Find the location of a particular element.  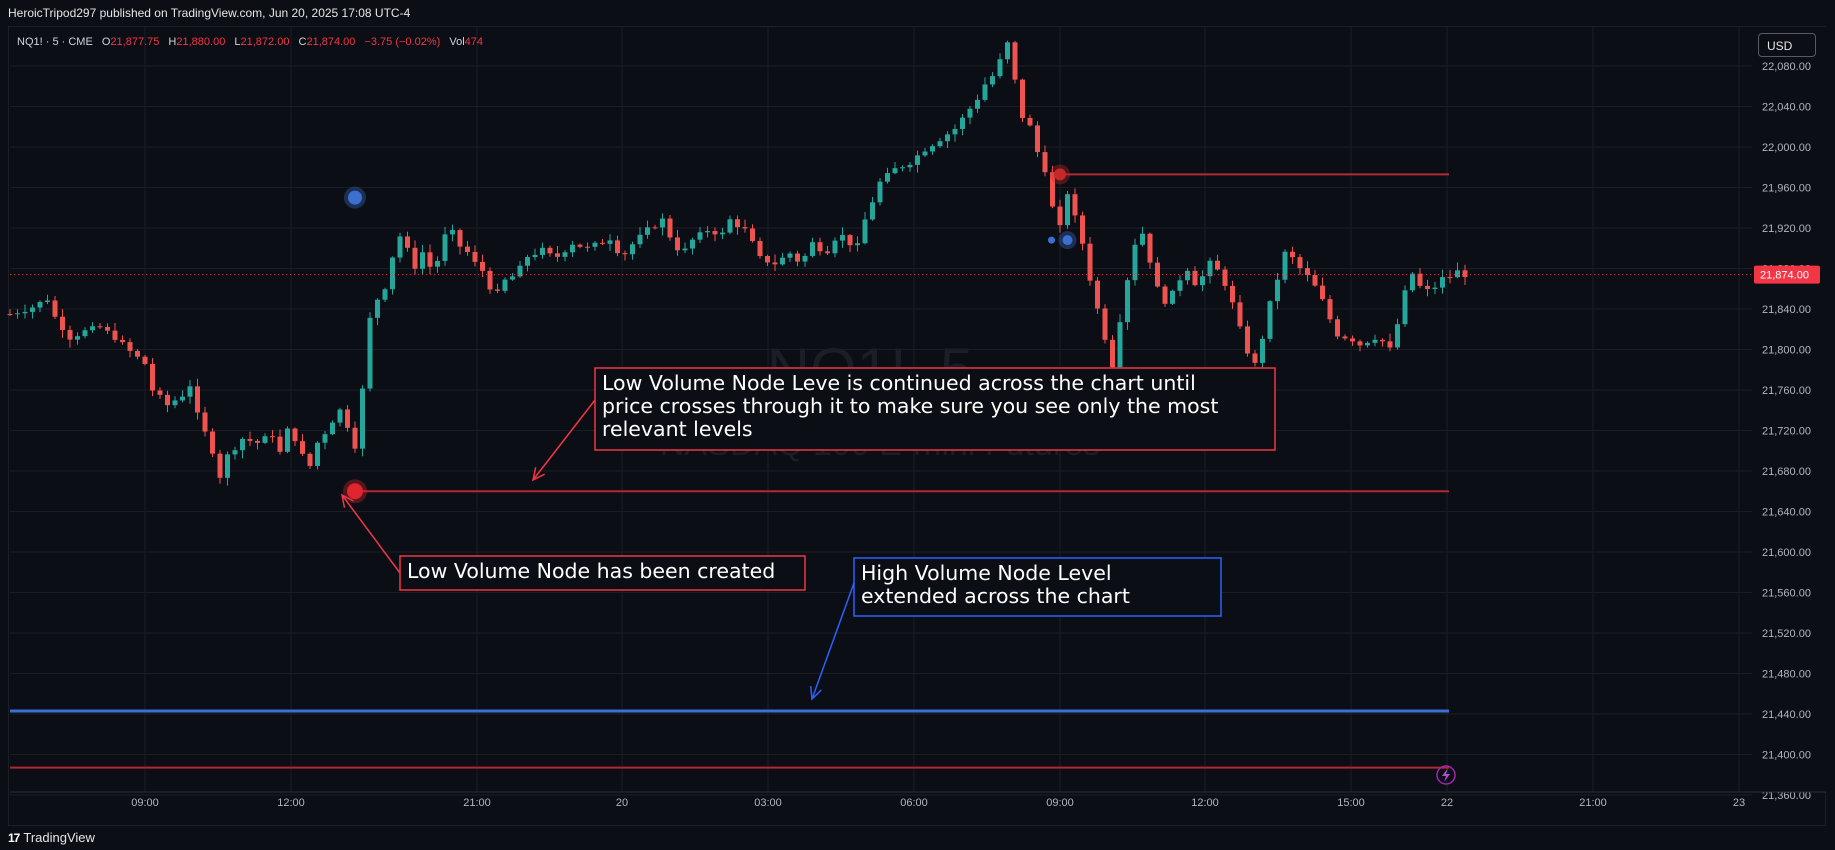

legend-symbol: NQ1! · 5 · CME is located at coordinates (55, 42).